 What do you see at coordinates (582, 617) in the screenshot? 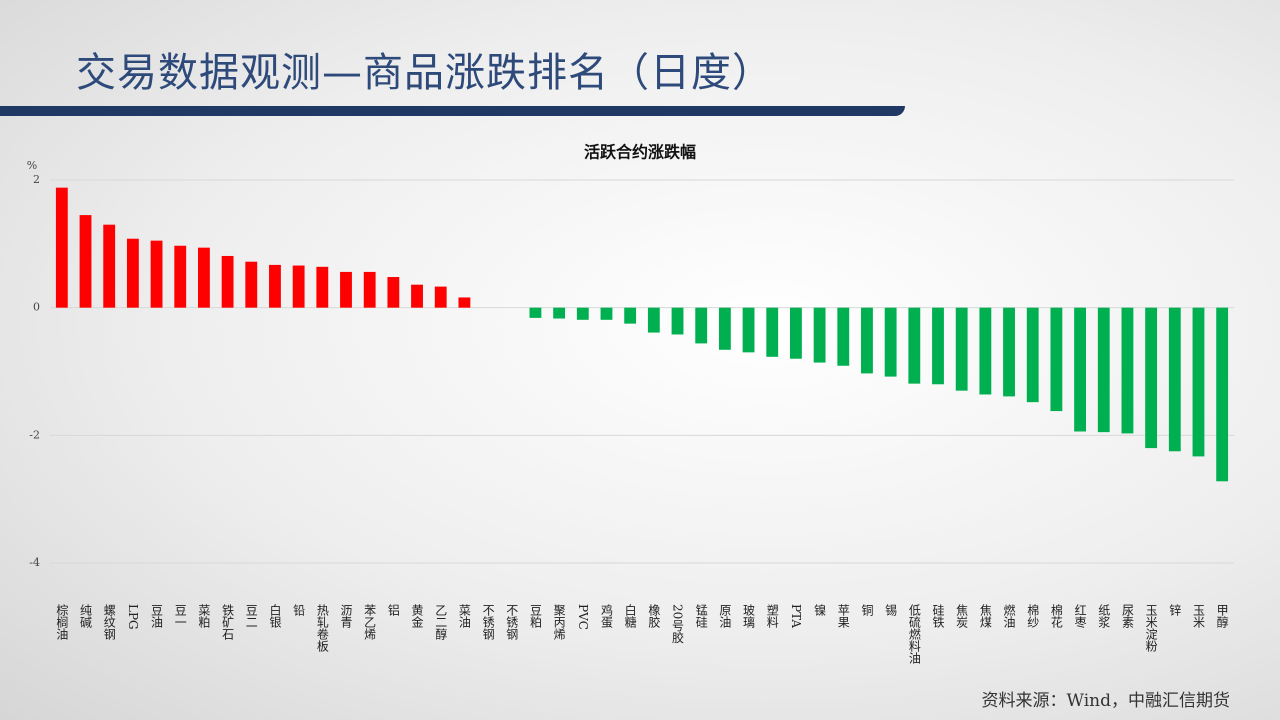
I see `x-tick-label: PVC` at bounding box center [582, 617].